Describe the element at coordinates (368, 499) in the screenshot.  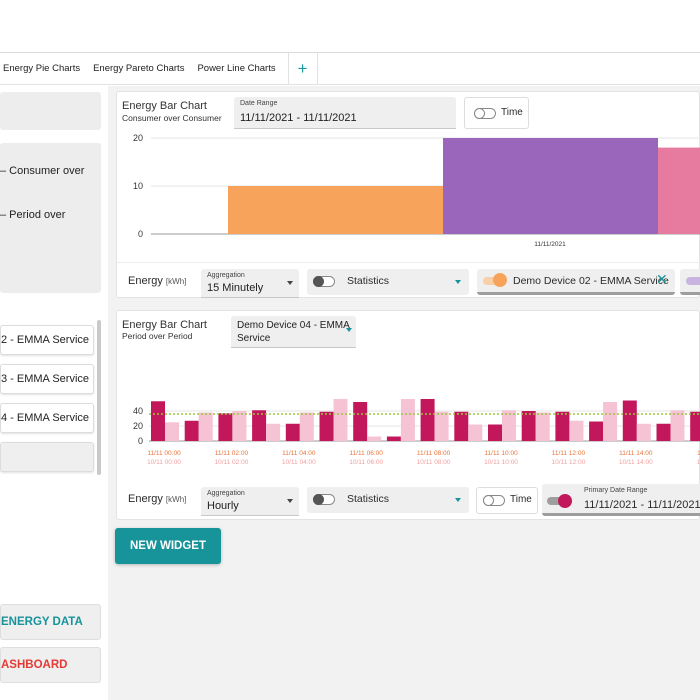
I see `statistics-label: Statistics` at that location.